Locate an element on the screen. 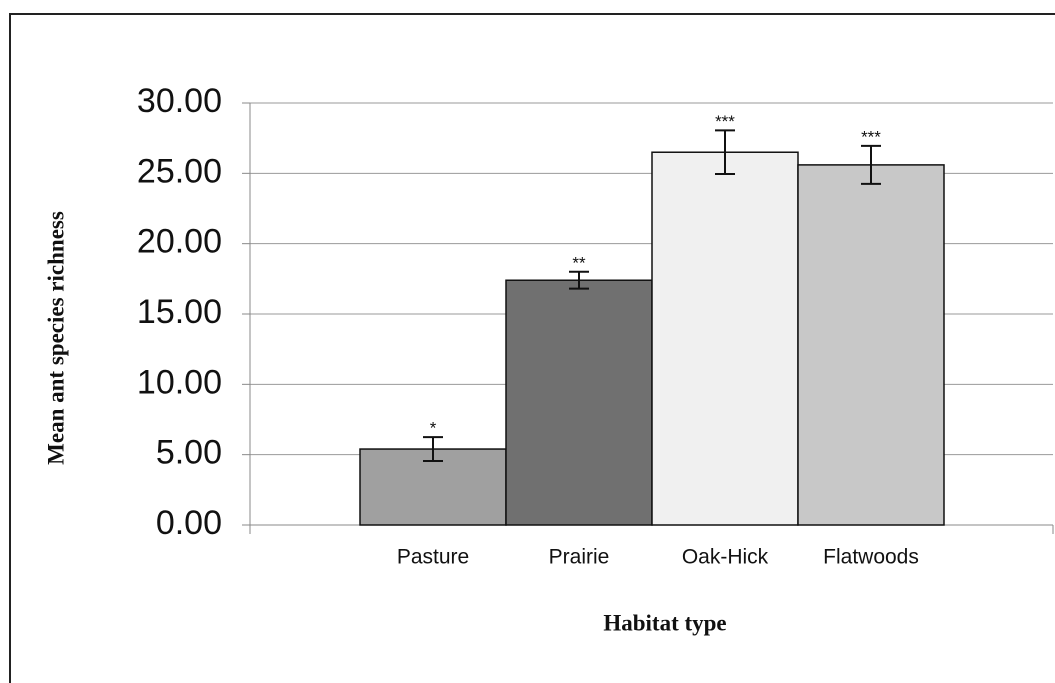 The width and height of the screenshot is (1055, 683). significance-label: ** is located at coordinates (579, 262).